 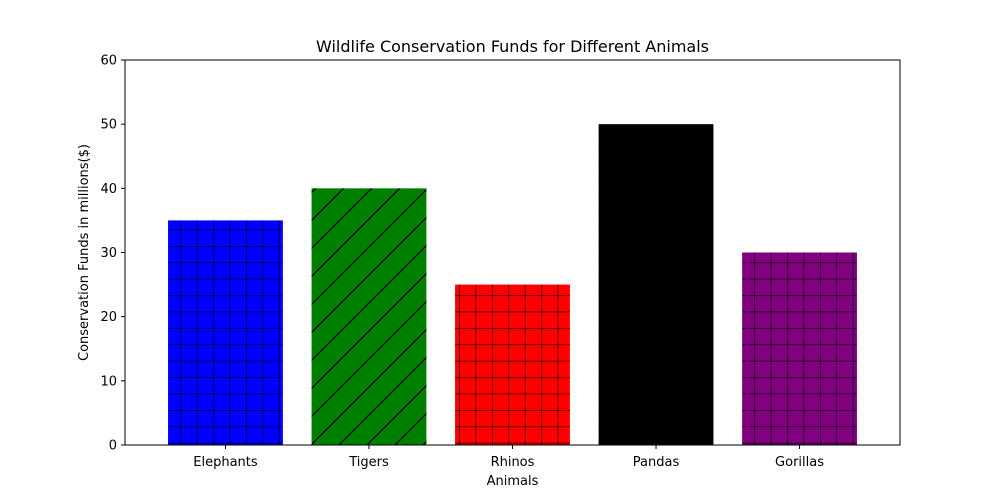 I want to click on y-axis-ticks: 0 10 20 30 40 50 60, so click(x=112, y=254).